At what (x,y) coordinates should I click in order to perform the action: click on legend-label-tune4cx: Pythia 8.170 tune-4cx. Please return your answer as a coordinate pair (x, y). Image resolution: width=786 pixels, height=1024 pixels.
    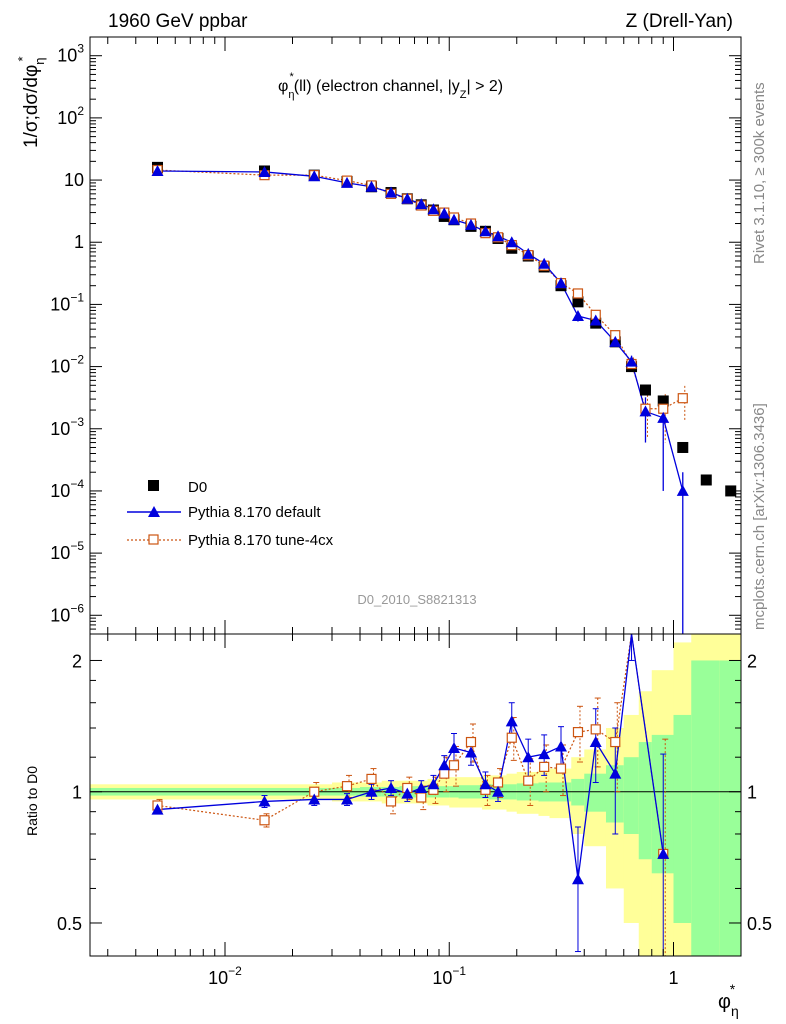
    Looking at the image, I should click on (261, 540).